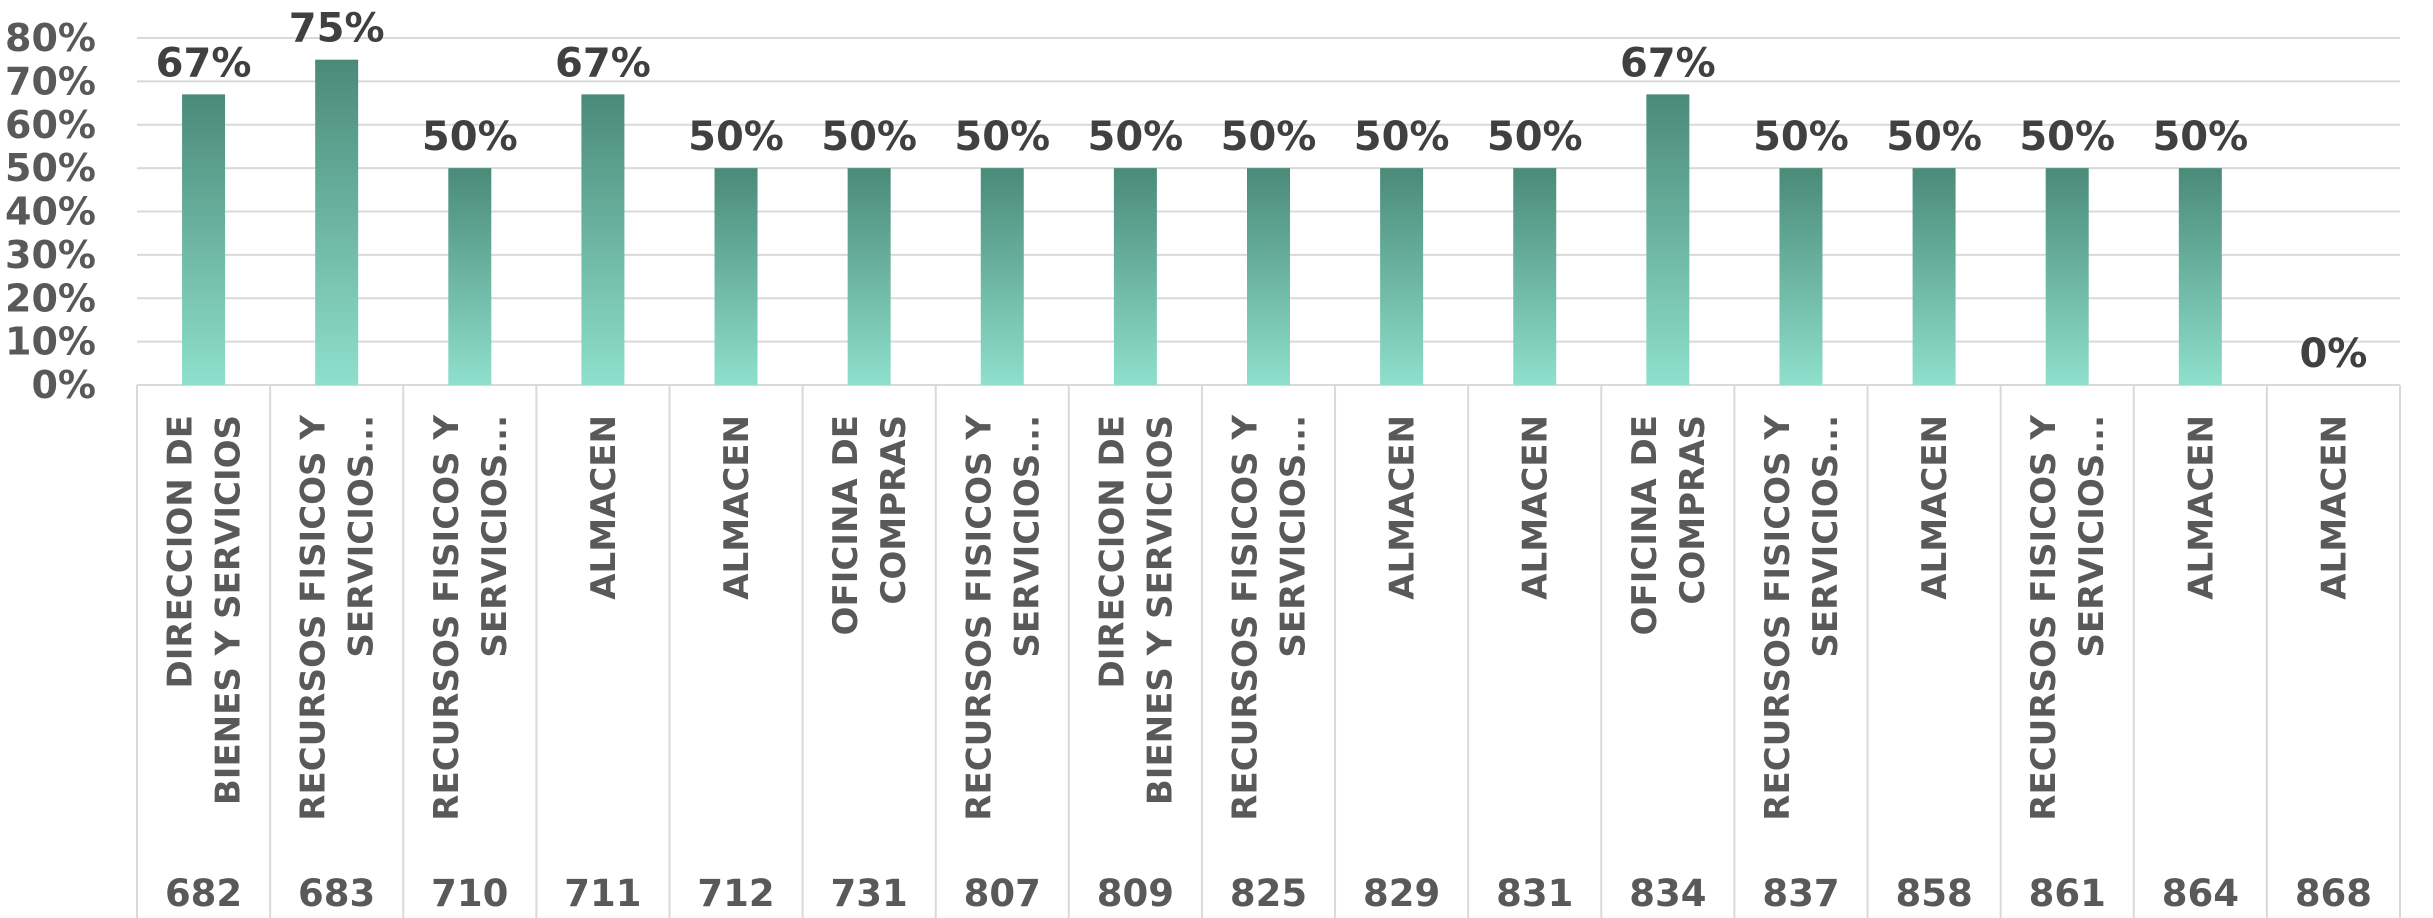  Describe the element at coordinates (50, 125) in the screenshot. I see `y-tick-label: 60%` at that location.